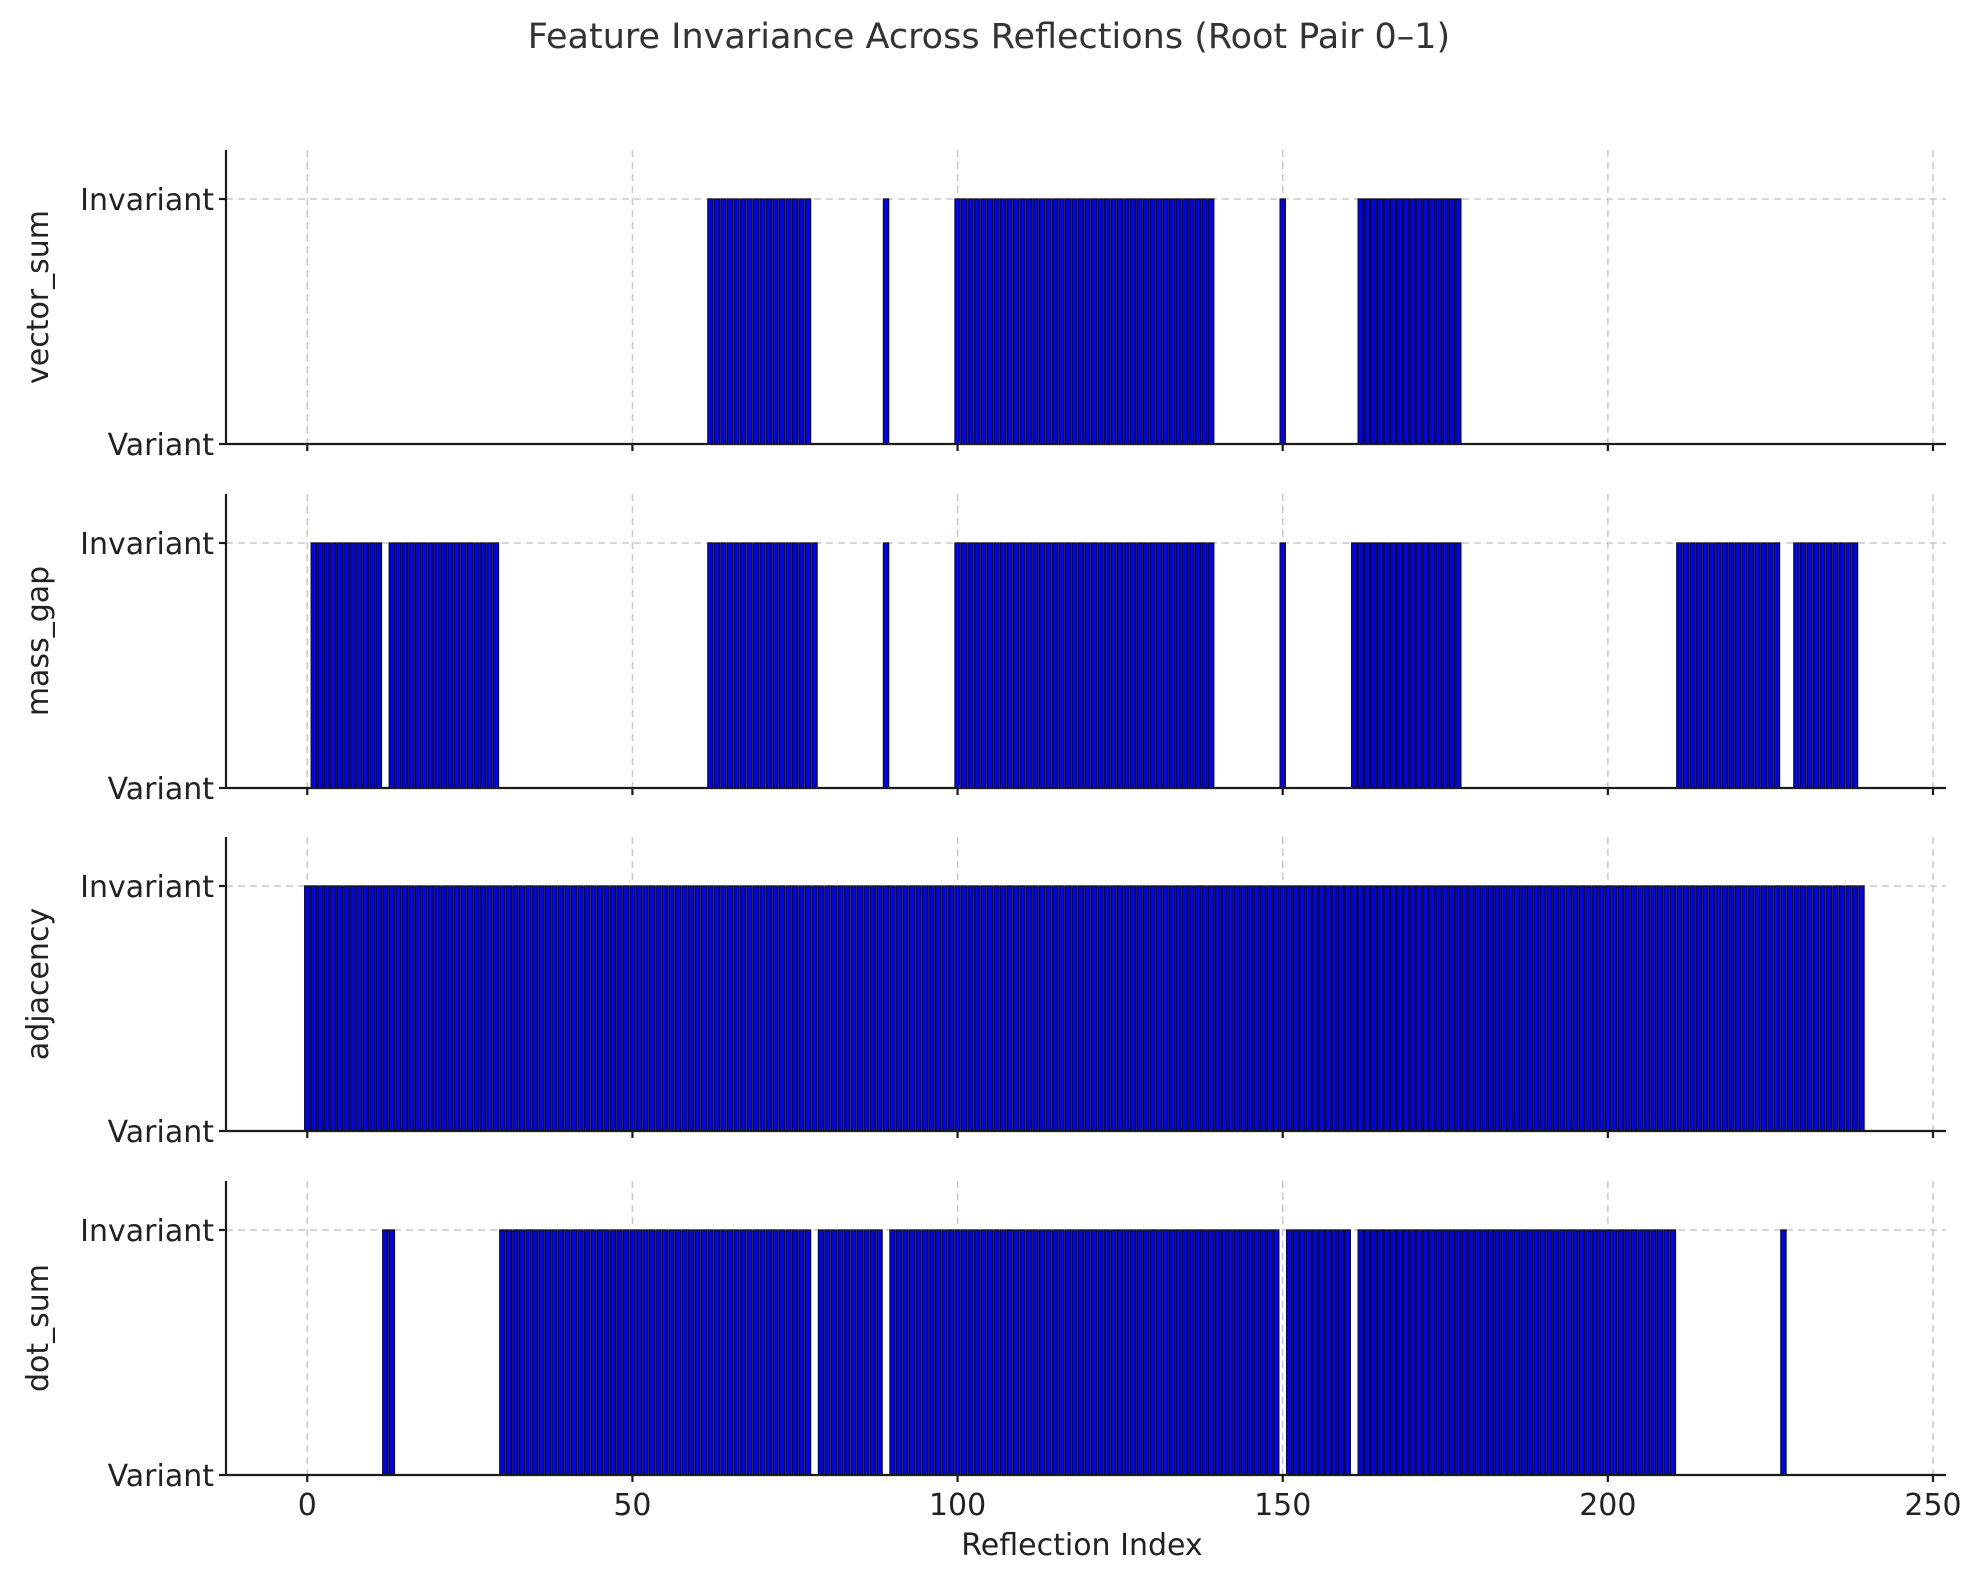  I want to click on y-axis-label: dot_sum, so click(38, 1328).